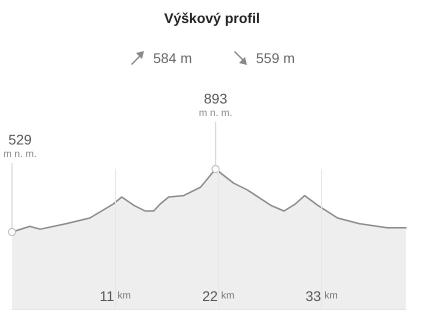  I want to click on x-tick-label: 11 km, so click(115, 296).